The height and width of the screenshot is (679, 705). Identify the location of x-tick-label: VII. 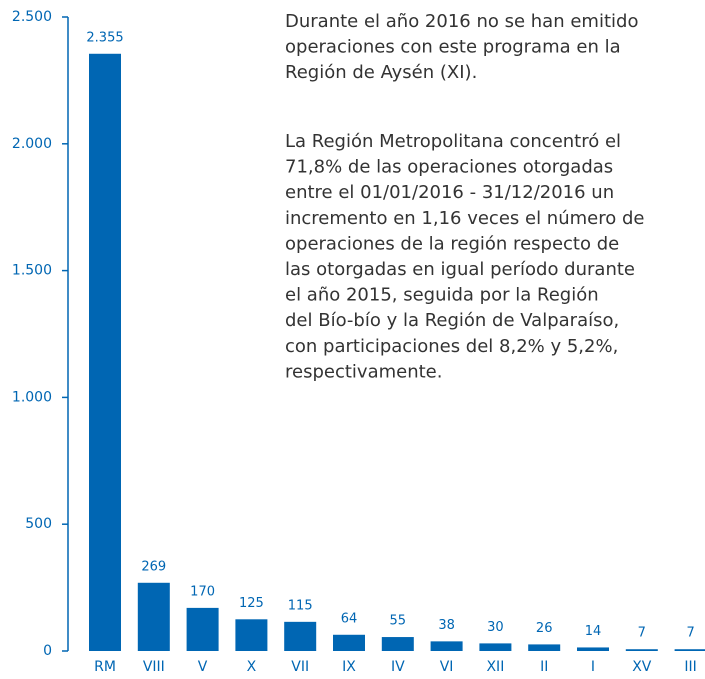
(300, 667).